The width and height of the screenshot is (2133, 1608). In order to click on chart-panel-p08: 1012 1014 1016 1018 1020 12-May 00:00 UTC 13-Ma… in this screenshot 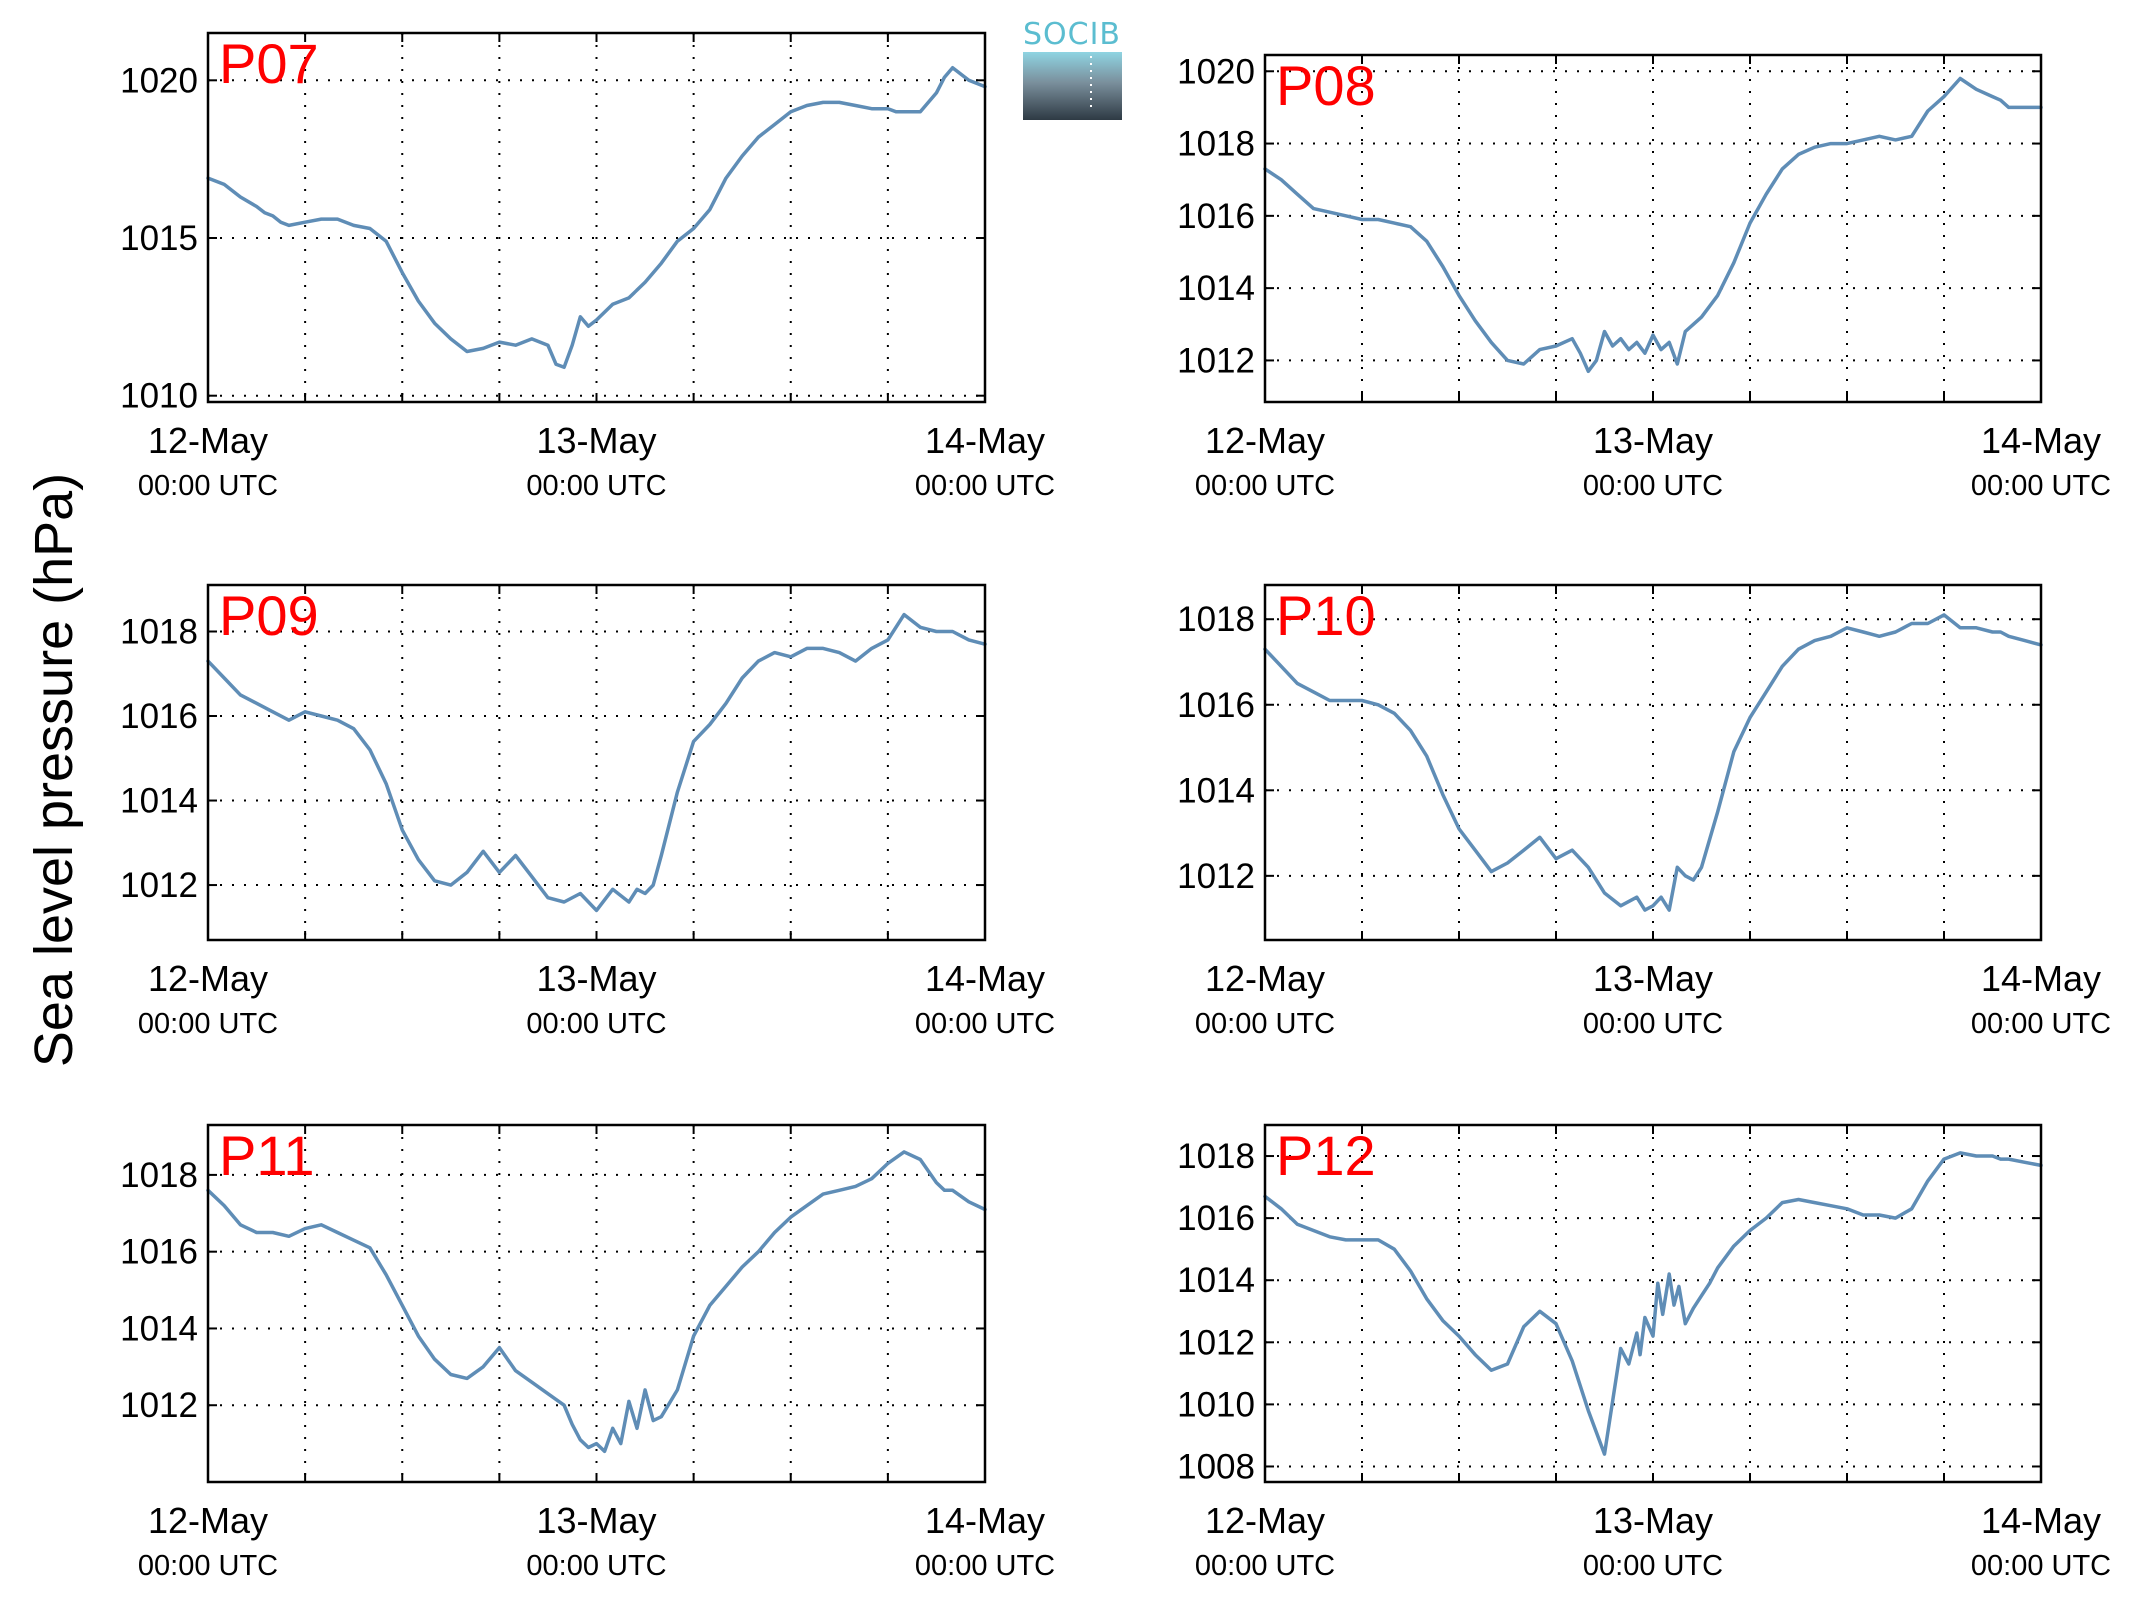, I will do `click(1644, 277)`.